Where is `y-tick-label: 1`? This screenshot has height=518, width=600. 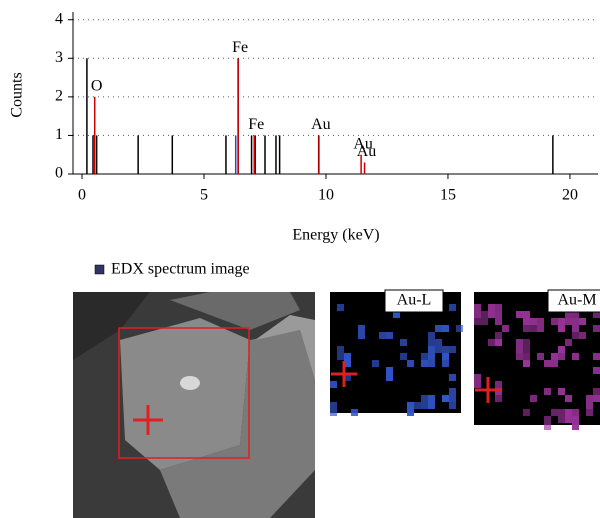 y-tick-label: 1 is located at coordinates (59, 134).